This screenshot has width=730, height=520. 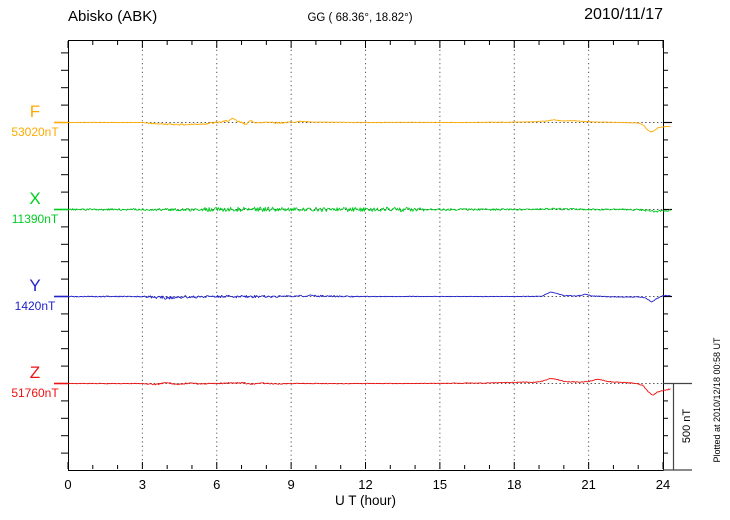 I want to click on trace-X, so click(x=369, y=209).